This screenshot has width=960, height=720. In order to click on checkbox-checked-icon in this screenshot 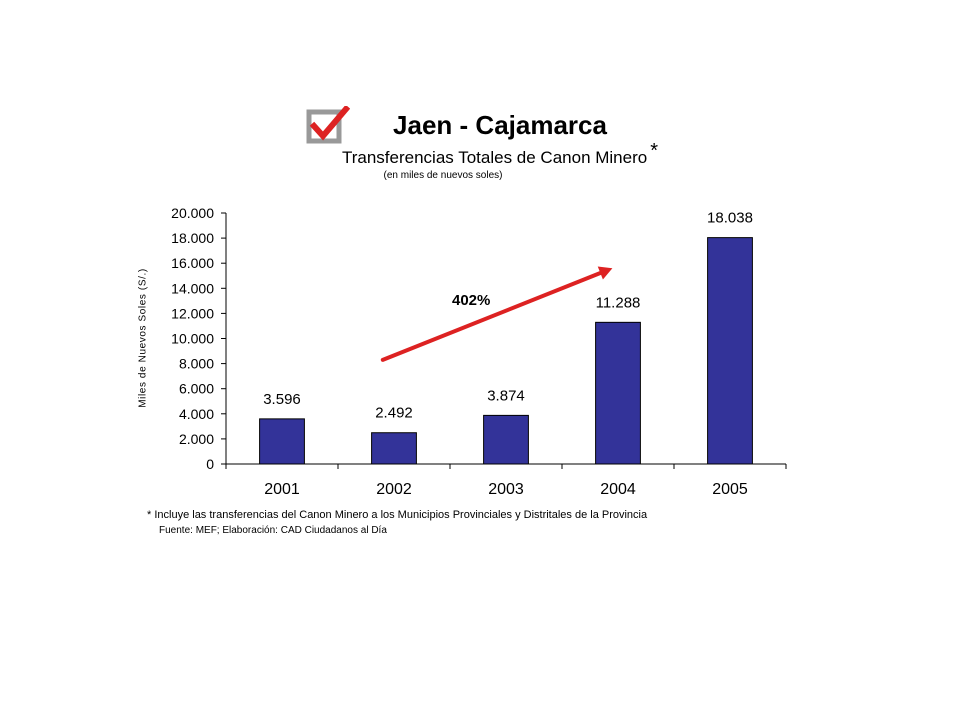, I will do `click(328, 125)`.